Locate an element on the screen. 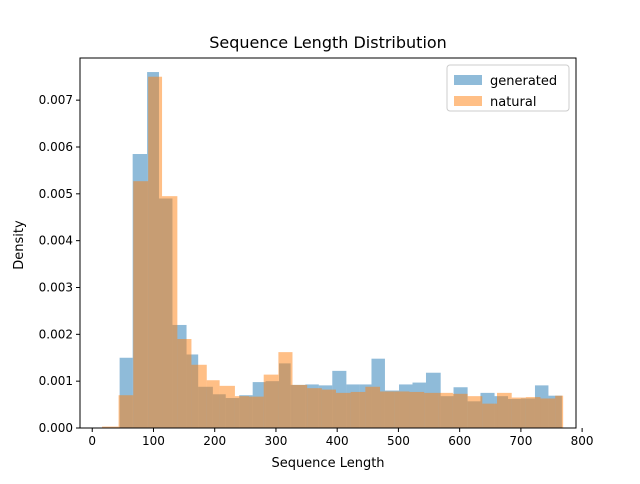 The image size is (640, 484). legend-label-natural: natural is located at coordinates (513, 102).